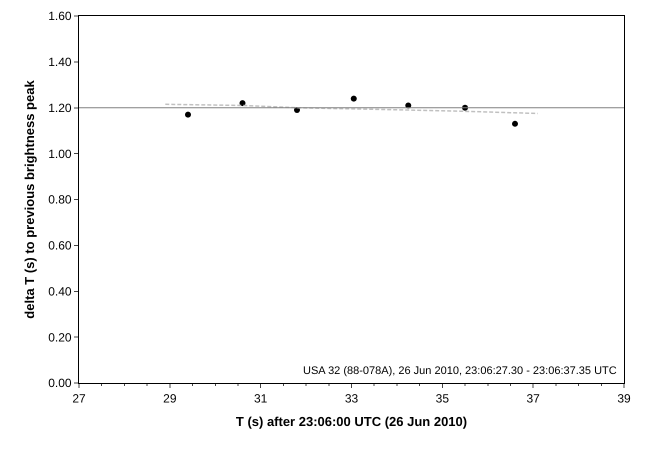 The height and width of the screenshot is (456, 649). Describe the element at coordinates (60, 199) in the screenshot. I see `y-tick-label: 0.80` at that location.